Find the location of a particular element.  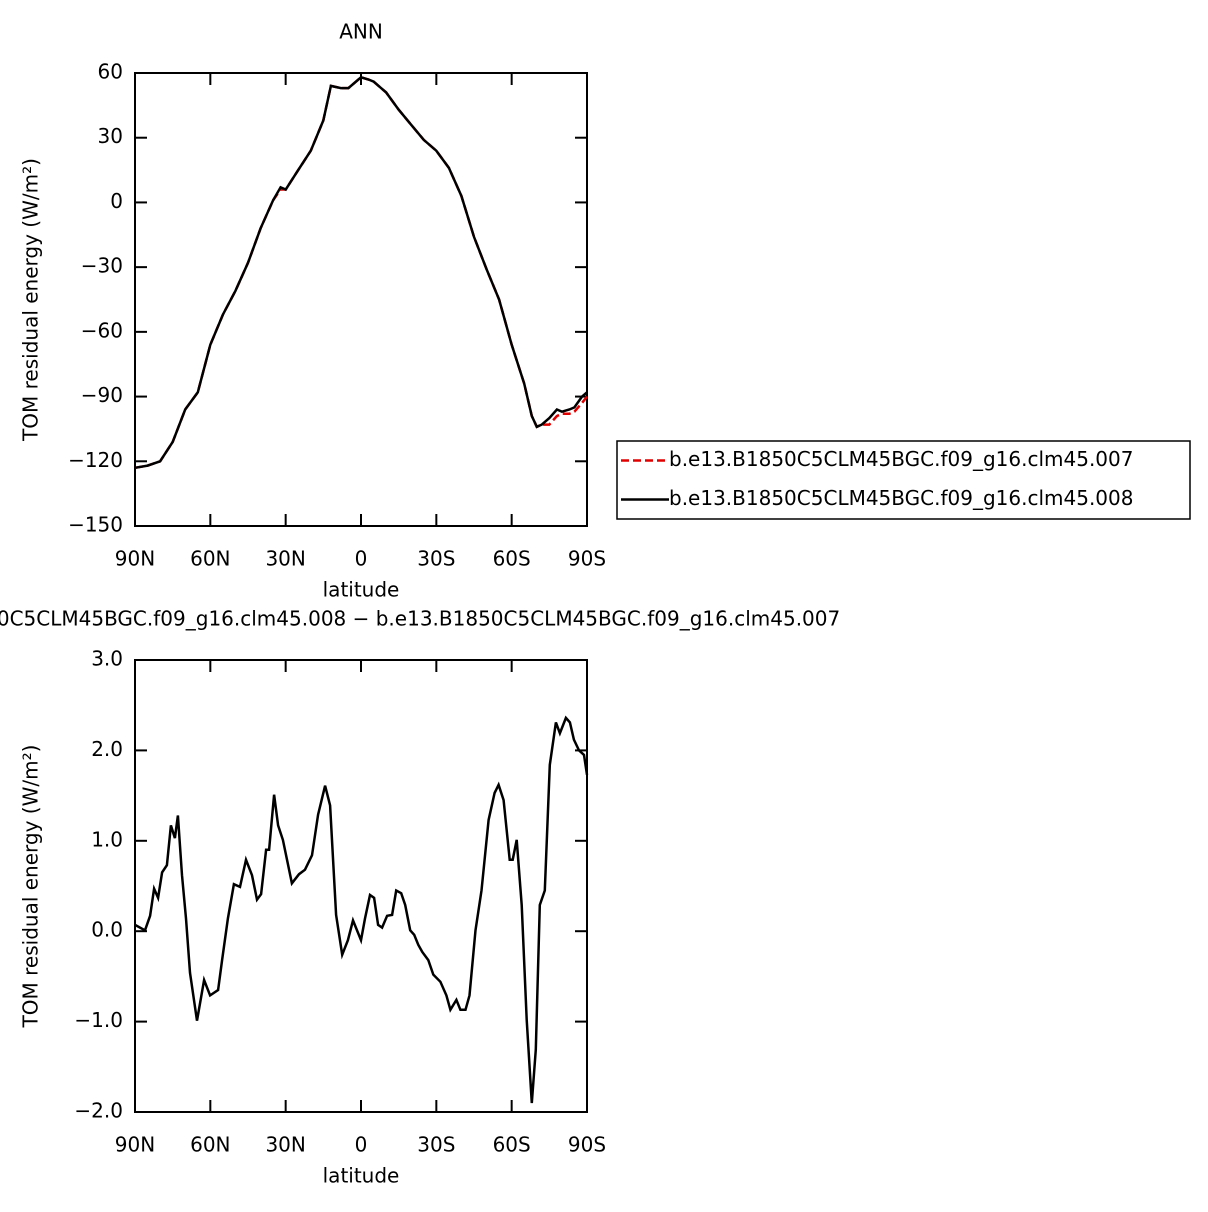

y-tick-label: 30 is located at coordinates (110, 136).